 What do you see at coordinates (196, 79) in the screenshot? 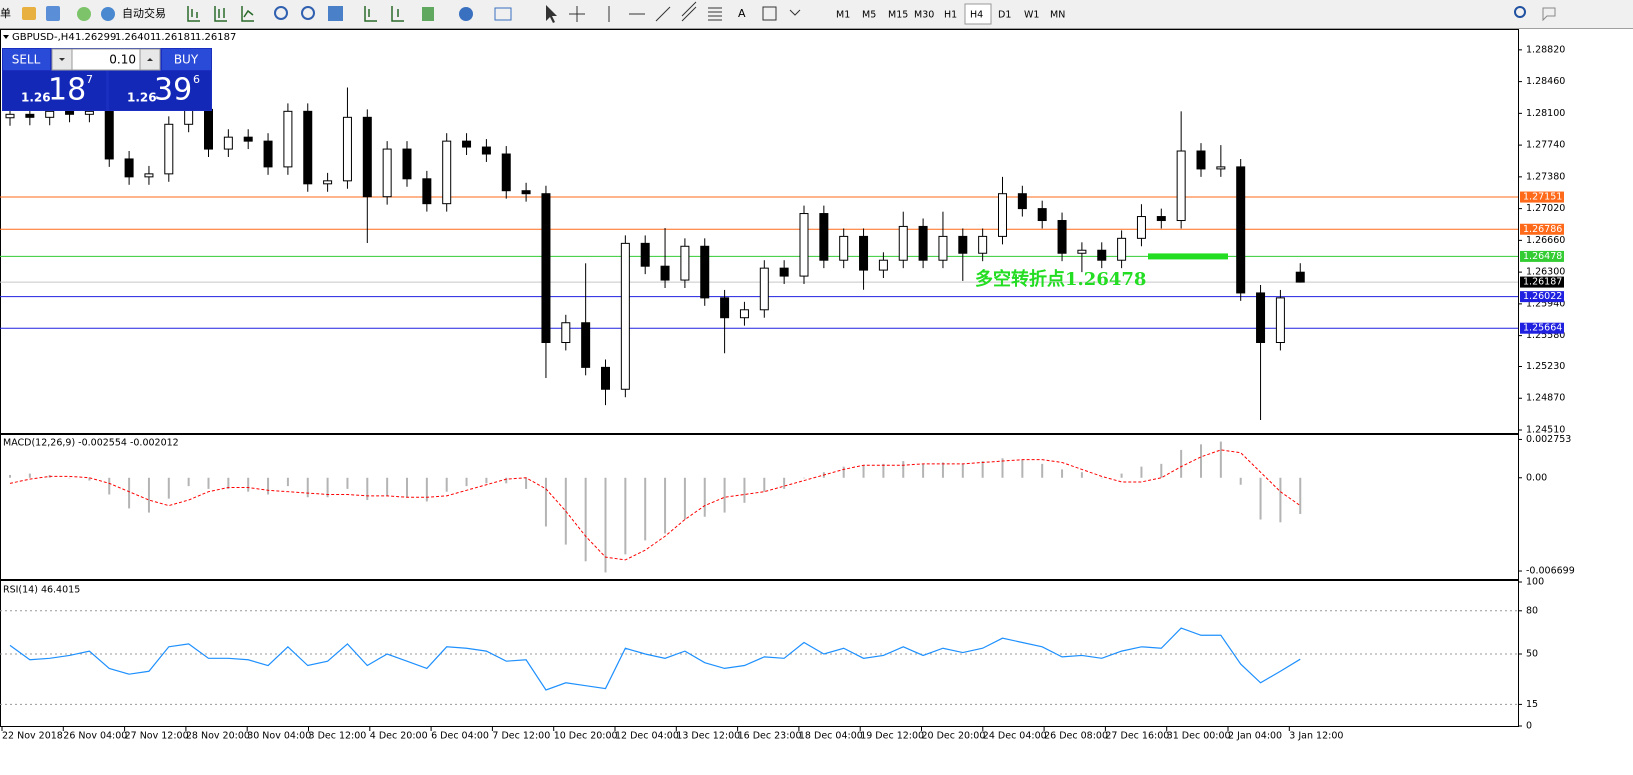
I see `ask-frac: 6` at bounding box center [196, 79].